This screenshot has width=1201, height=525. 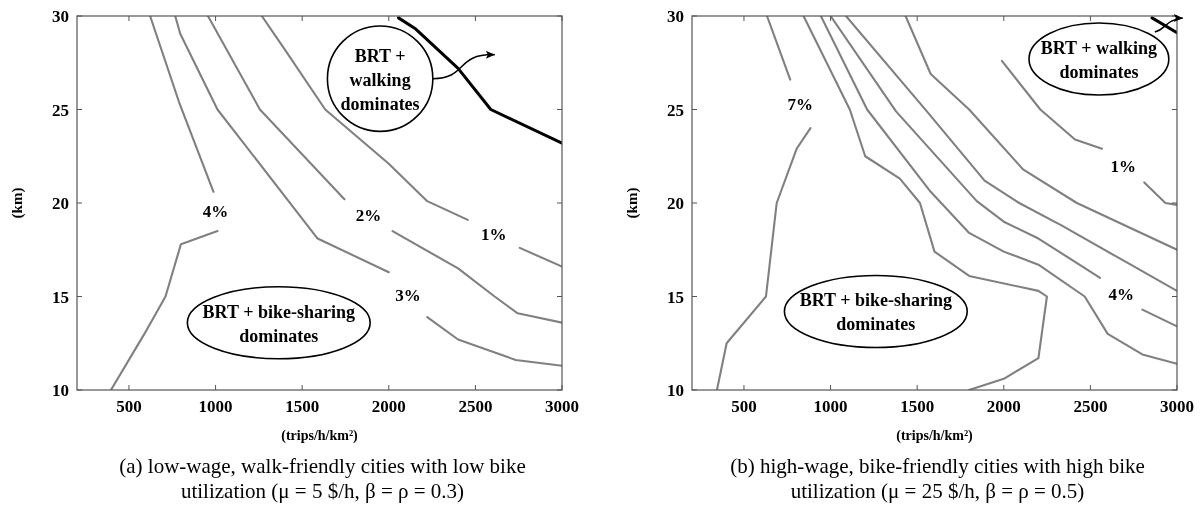 What do you see at coordinates (937, 478) in the screenshot?
I see `text: (b) high-wage, bike-friendly cities with high bike utilization (μ = 25 $/h, β = ρ = 0.5)` at bounding box center [937, 478].